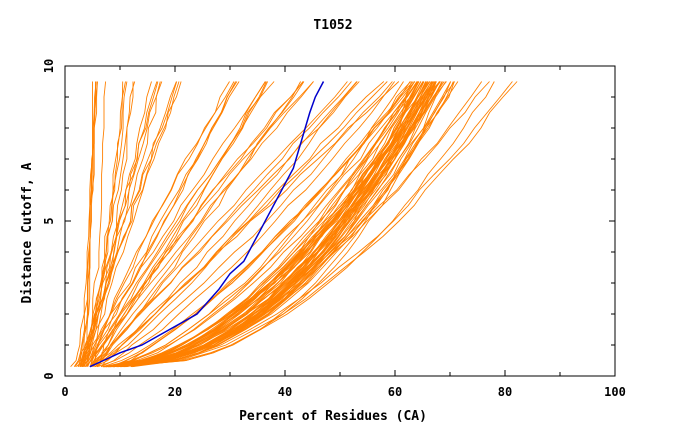  I want to click on y-axis-label: Distance Cutoff, A, so click(27, 232).